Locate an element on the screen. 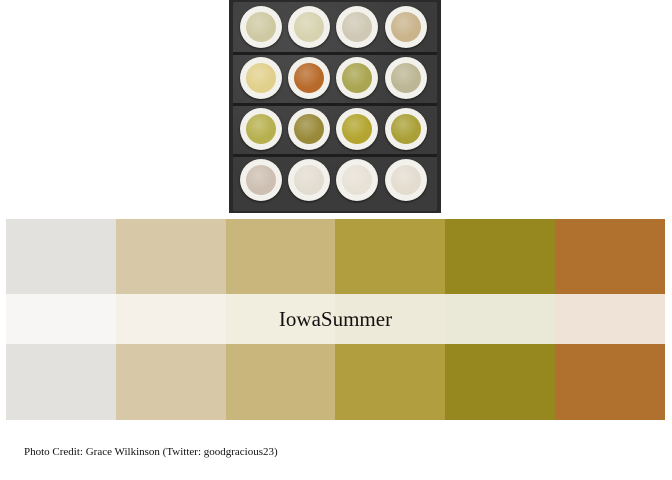  palette-title: IowaSummer is located at coordinates (335, 319).